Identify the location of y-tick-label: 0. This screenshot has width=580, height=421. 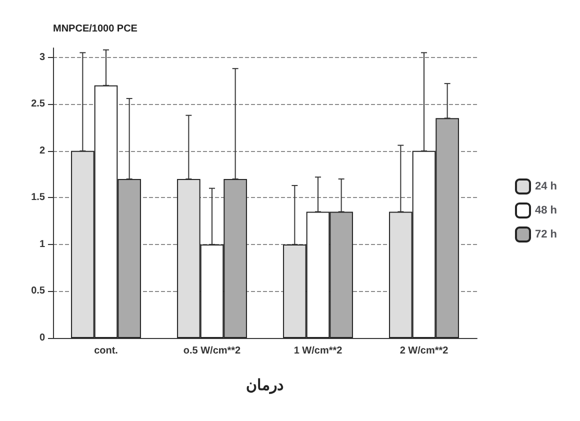
(42, 338).